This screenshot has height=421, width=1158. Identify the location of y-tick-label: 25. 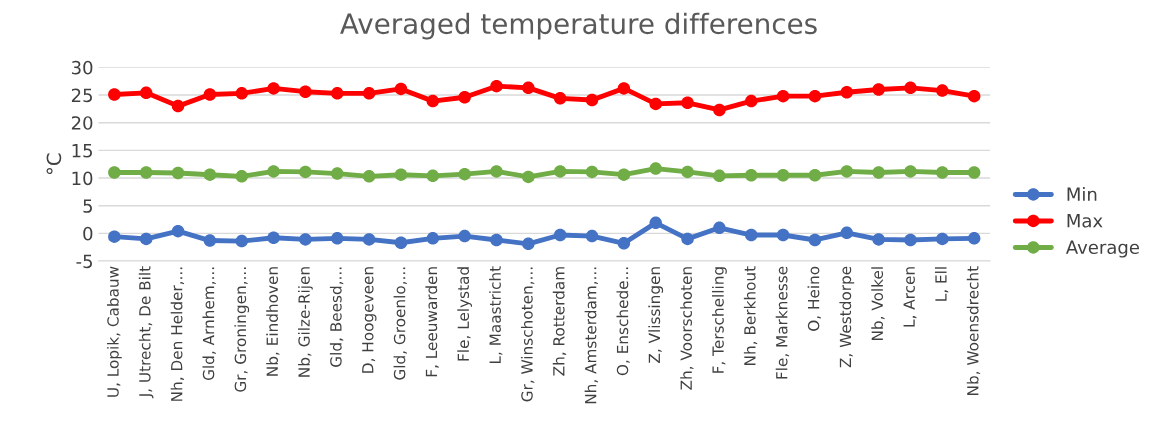
(81, 95).